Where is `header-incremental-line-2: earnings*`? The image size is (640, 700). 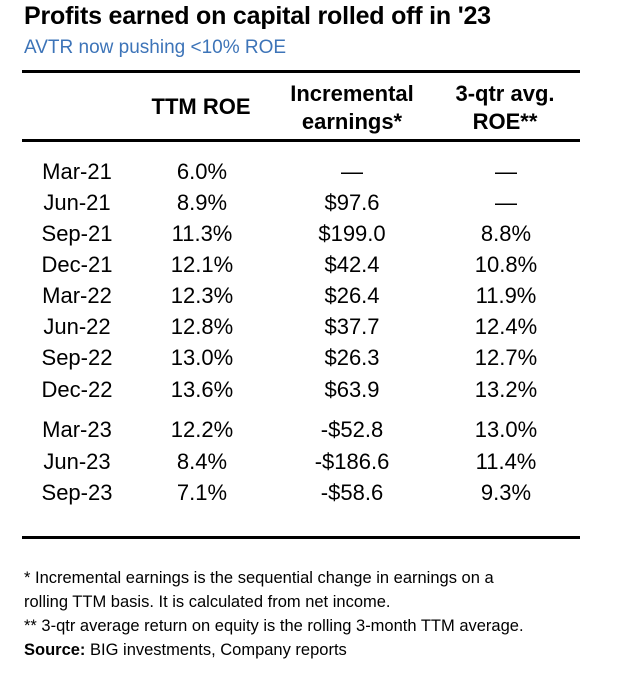 header-incremental-line-2: earnings* is located at coordinates (352, 121).